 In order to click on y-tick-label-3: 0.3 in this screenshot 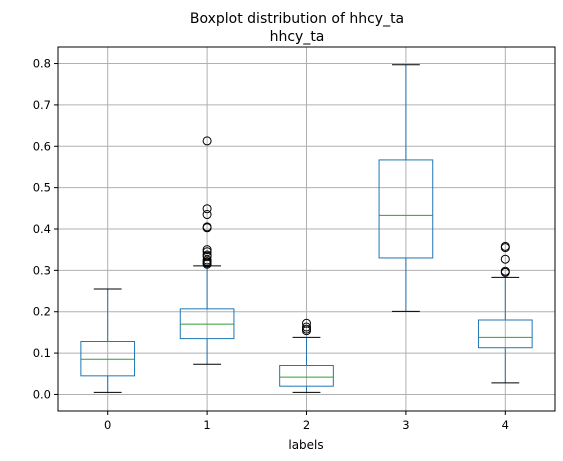, I will do `click(42, 270)`.